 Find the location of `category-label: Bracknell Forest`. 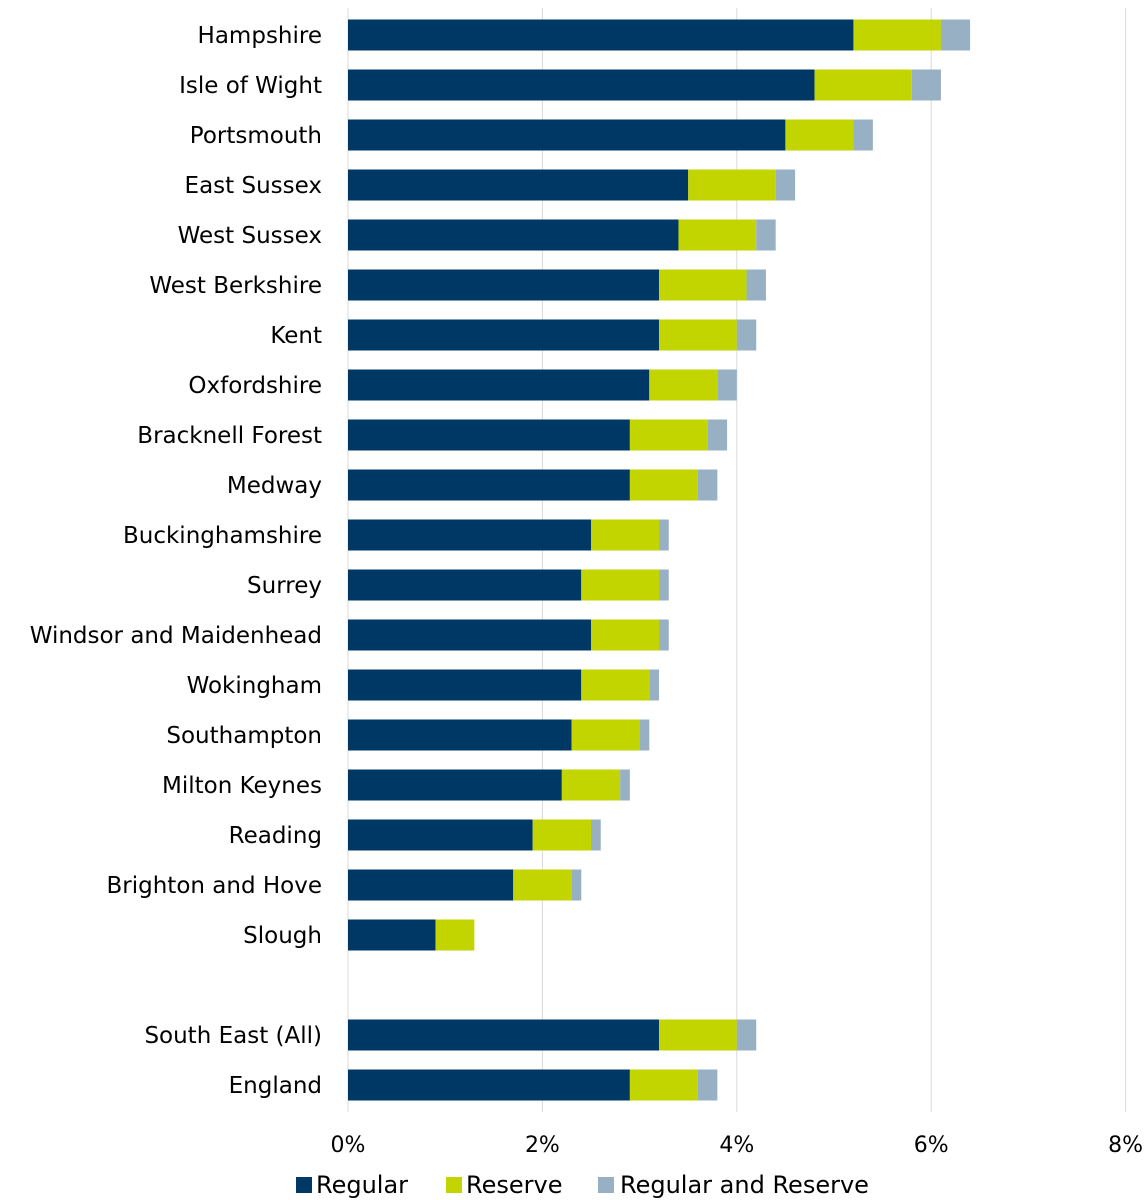

category-label: Bracknell Forest is located at coordinates (229, 436).